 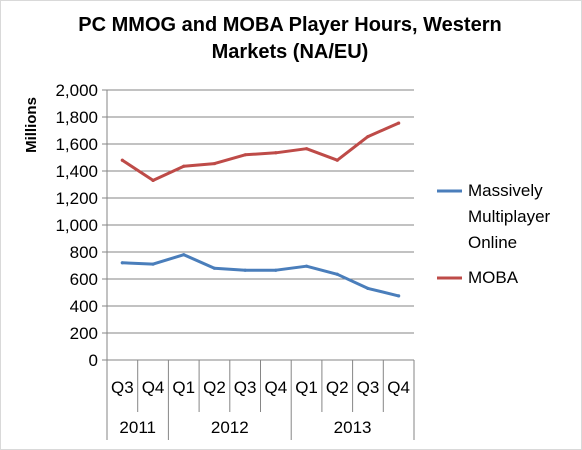 What do you see at coordinates (353, 427) in the screenshot?
I see `year-label: 2013` at bounding box center [353, 427].